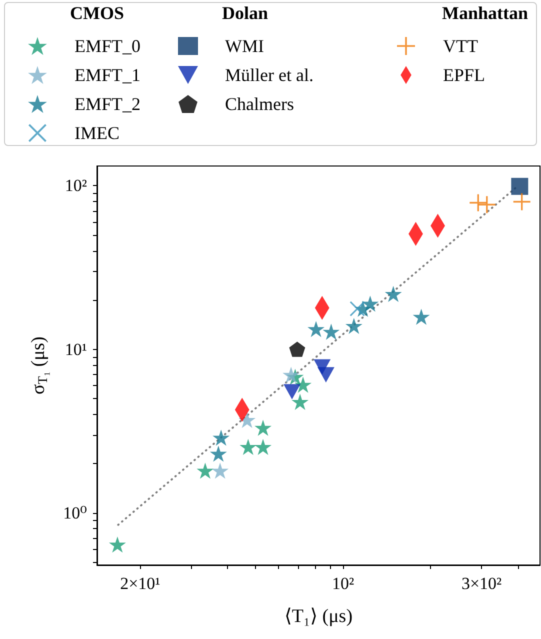 The height and width of the screenshot is (639, 541). What do you see at coordinates (107, 46) in the screenshot?
I see `legend-label: EMFT_0` at bounding box center [107, 46].